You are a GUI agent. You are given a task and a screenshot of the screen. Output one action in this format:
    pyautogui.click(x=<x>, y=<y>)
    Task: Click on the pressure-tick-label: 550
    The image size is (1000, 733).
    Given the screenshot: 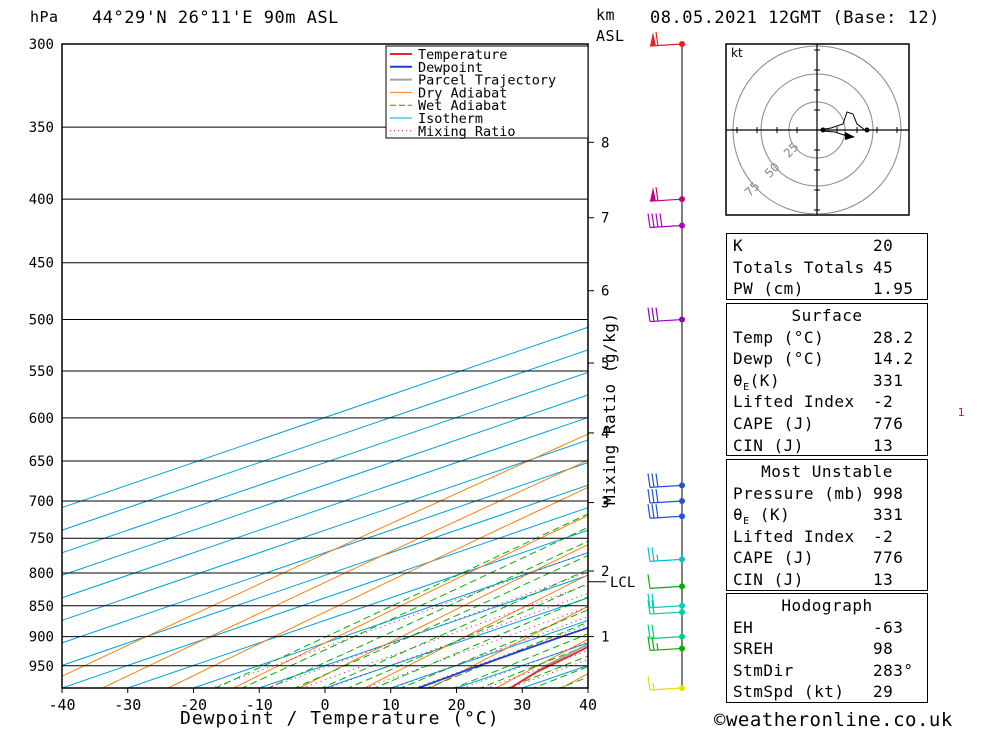 What is the action you would take?
    pyautogui.click(x=41, y=372)
    